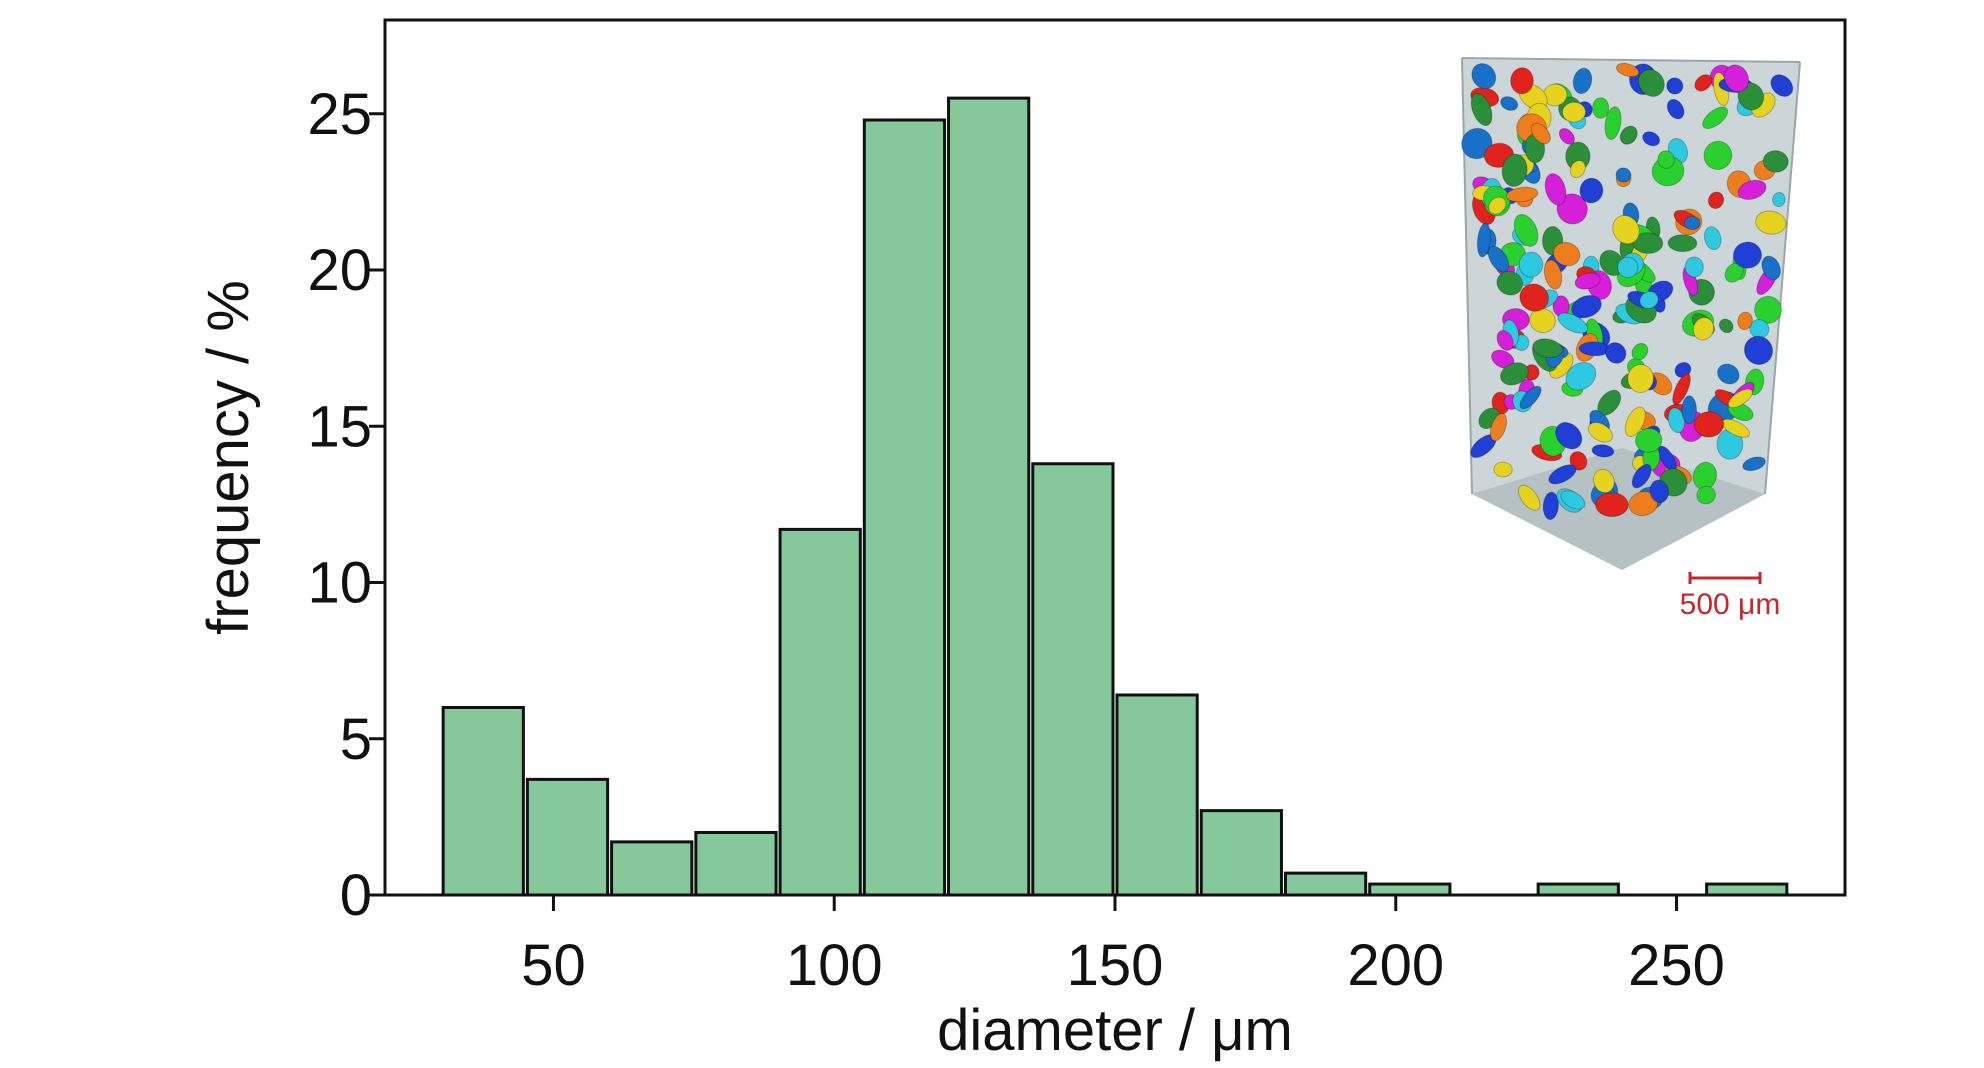  What do you see at coordinates (1730, 604) in the screenshot?
I see `inset-scale-bar-label: 500 μm` at bounding box center [1730, 604].